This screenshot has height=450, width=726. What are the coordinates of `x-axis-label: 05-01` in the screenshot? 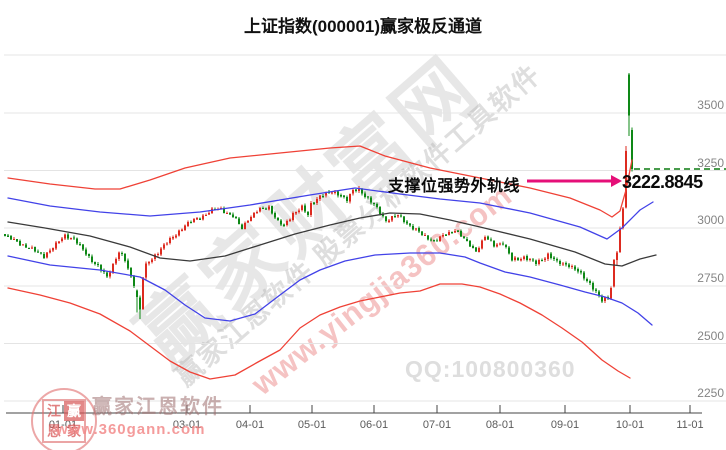 It's located at (312, 425).